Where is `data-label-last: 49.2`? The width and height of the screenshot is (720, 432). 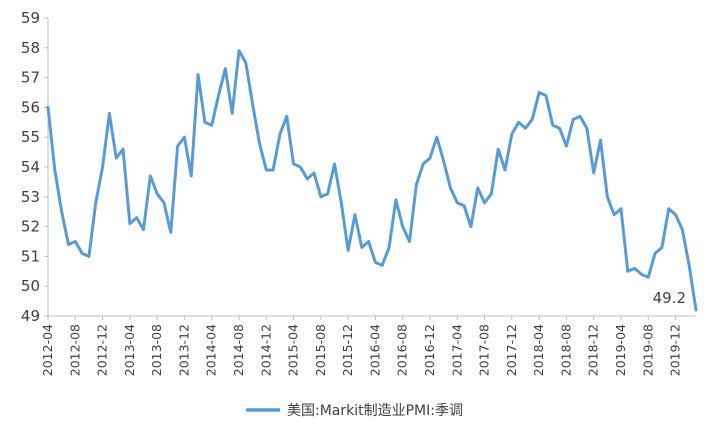
data-label-last: 49.2 is located at coordinates (669, 298).